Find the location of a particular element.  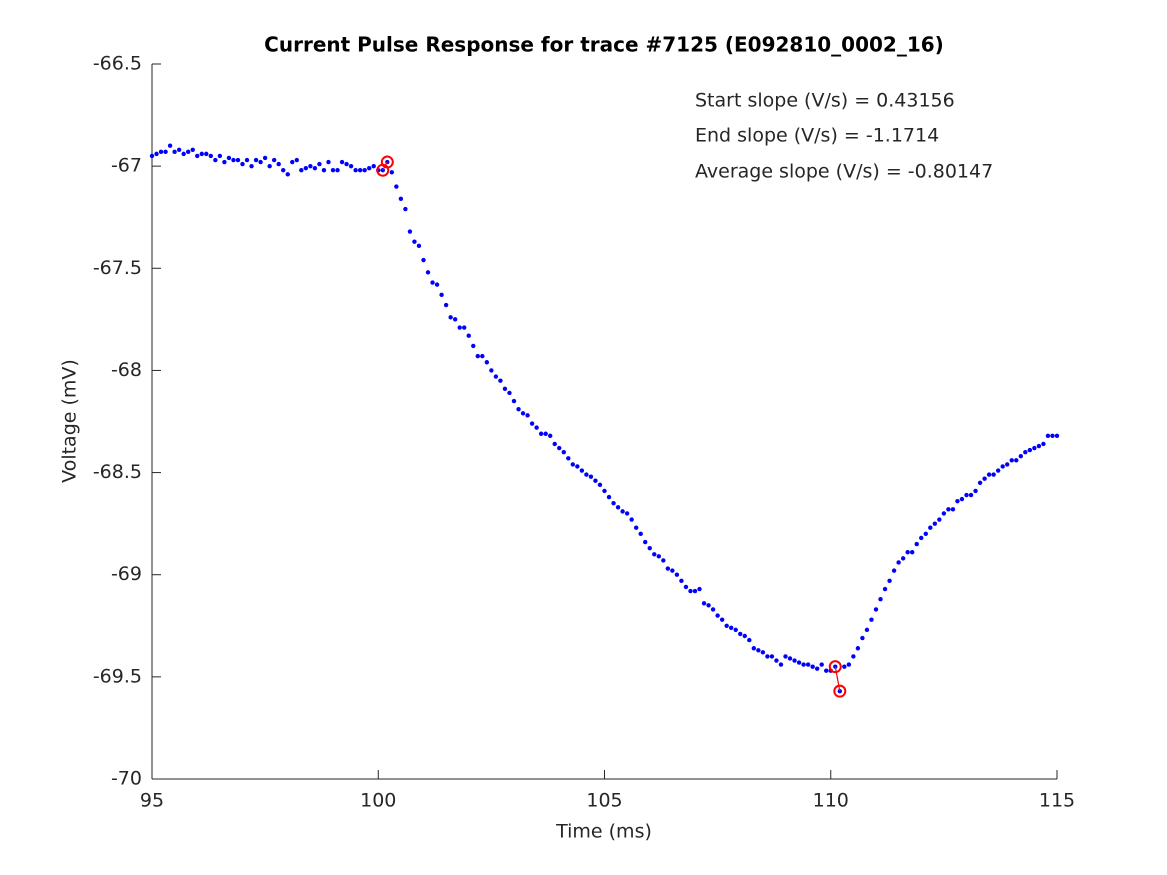

x-tick-label: 95 is located at coordinates (152, 801).